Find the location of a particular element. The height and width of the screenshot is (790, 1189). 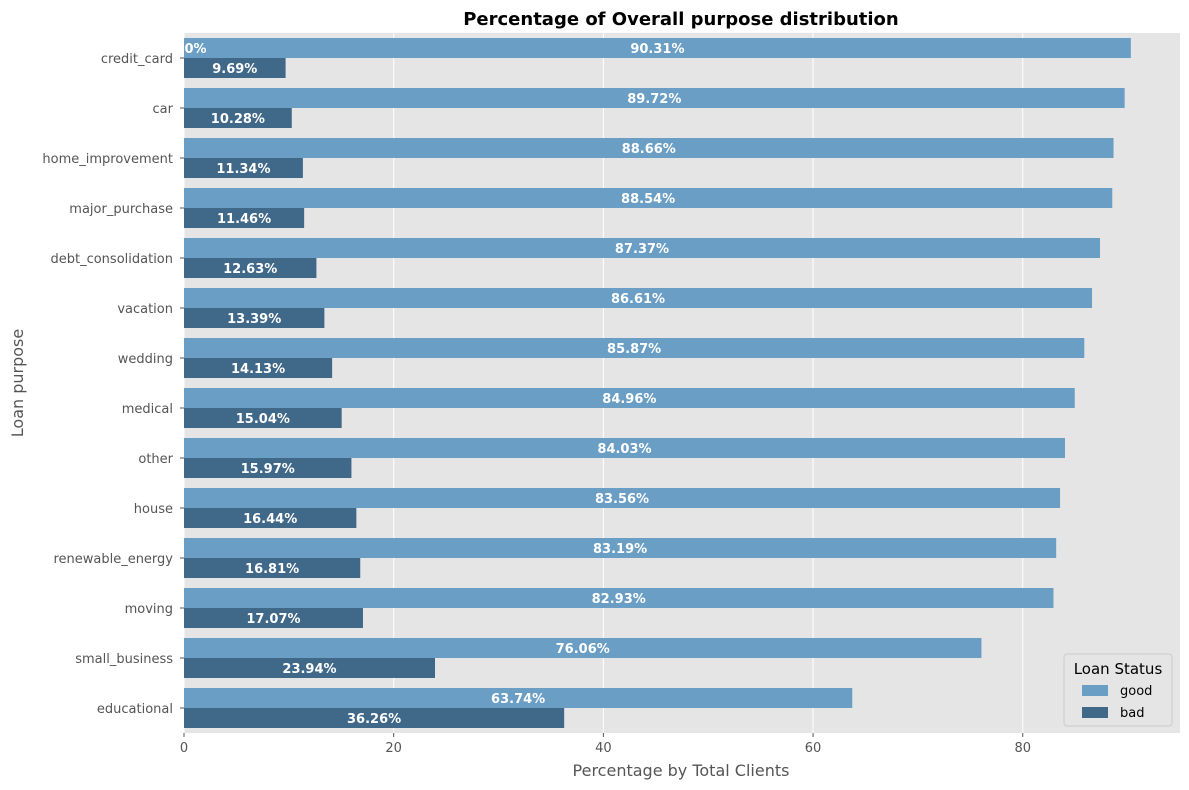

bar-value-label: 82.93% is located at coordinates (619, 599).